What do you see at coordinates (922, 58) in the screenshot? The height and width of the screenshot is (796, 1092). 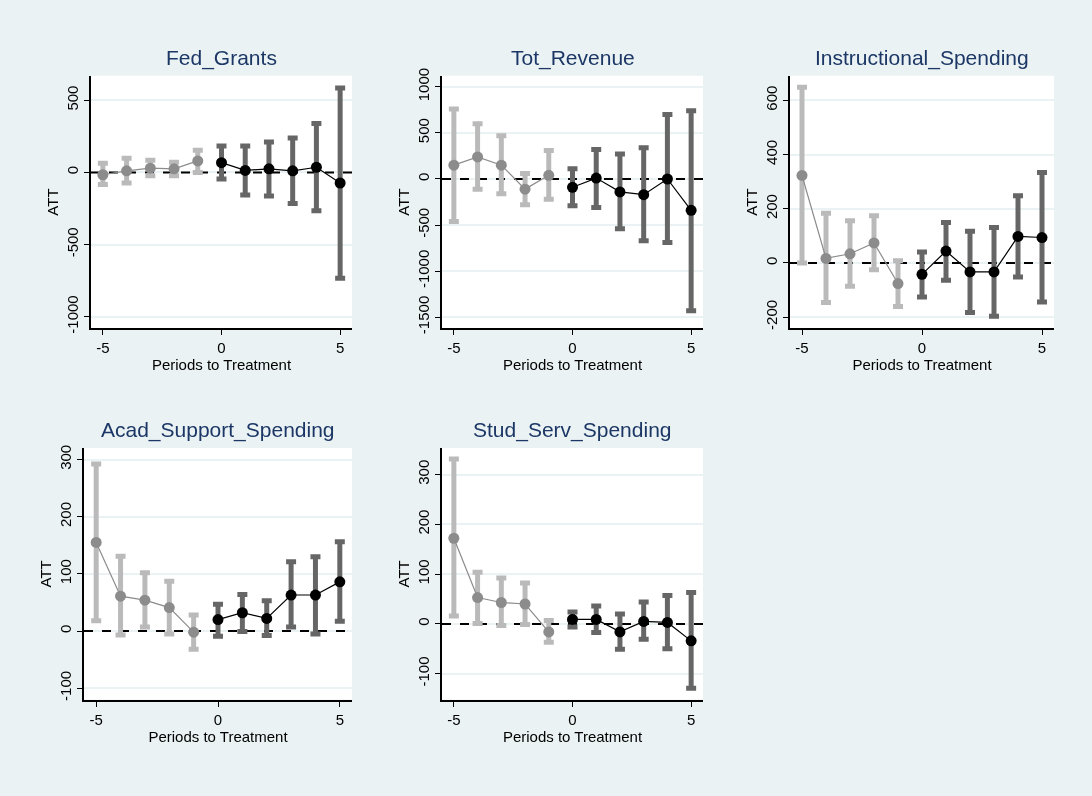 I see `chart-title: Instructional_Spending` at bounding box center [922, 58].